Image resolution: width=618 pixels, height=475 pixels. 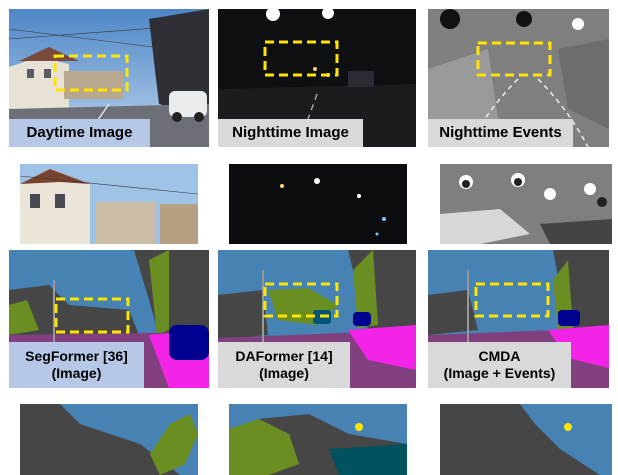 I want to click on cmda-caption-method: CMDA, so click(x=499, y=356).